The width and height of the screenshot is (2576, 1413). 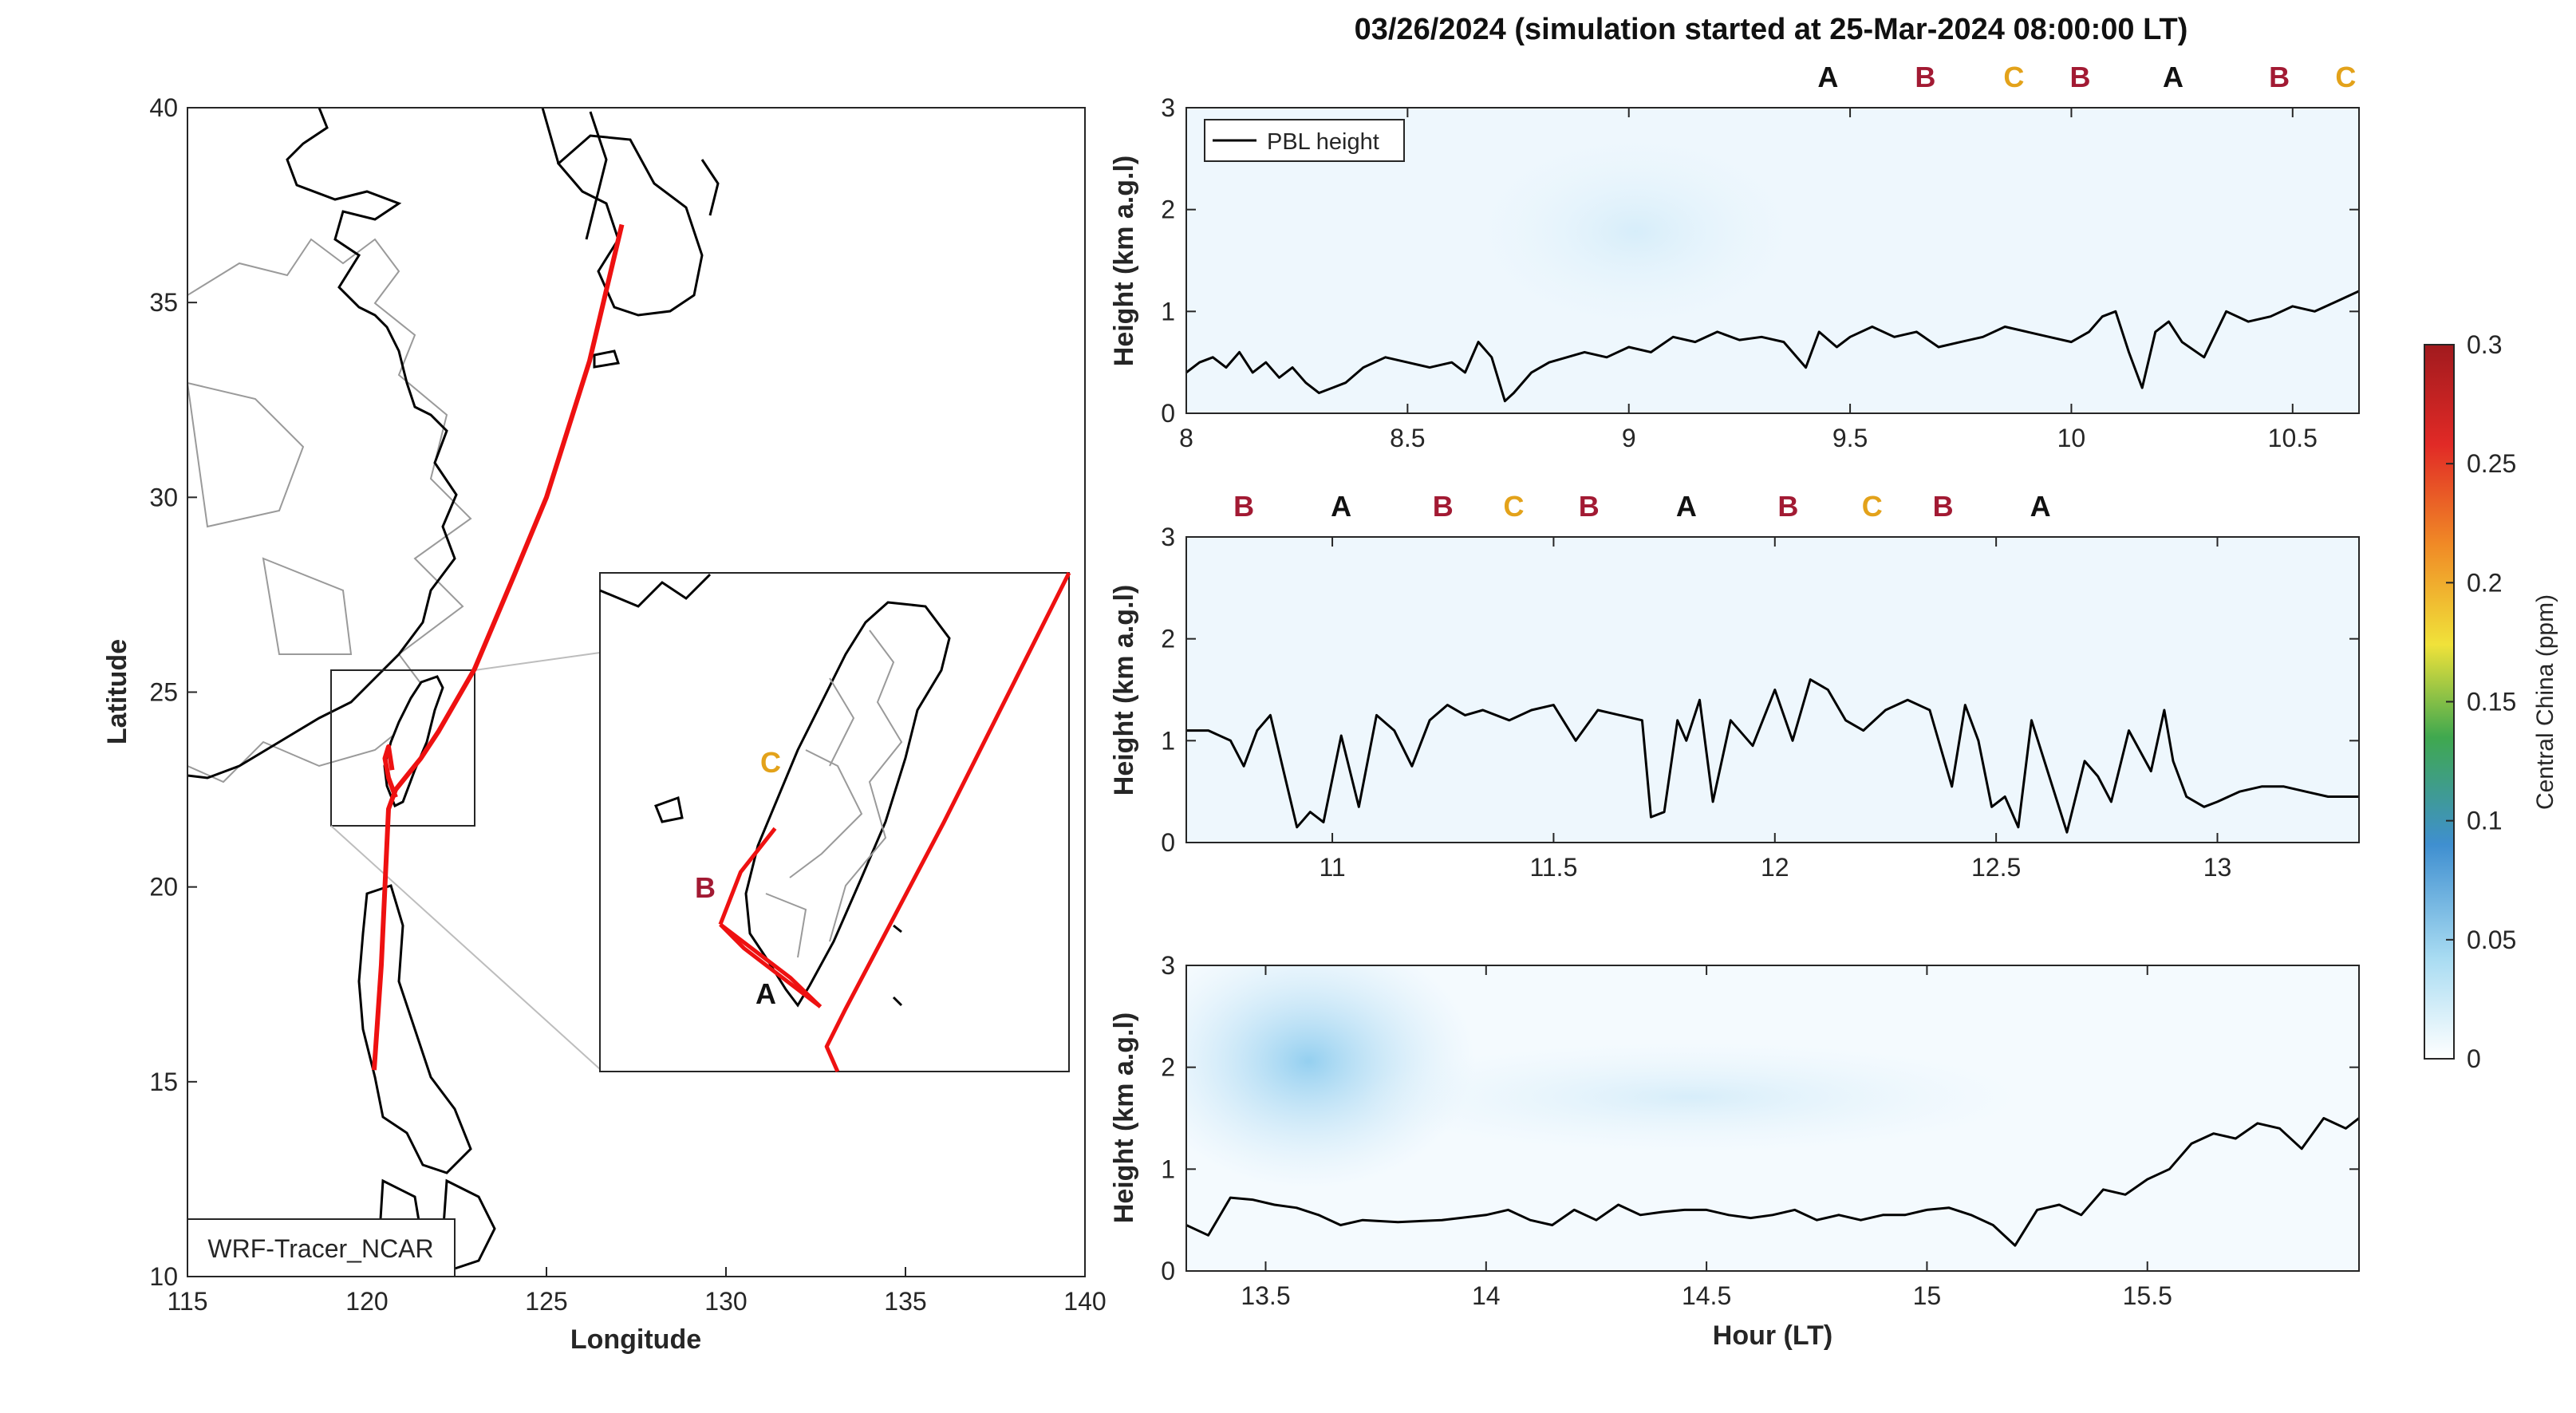 I want to click on panel-3-x-tick-label: 13.5, so click(x=1265, y=1295).